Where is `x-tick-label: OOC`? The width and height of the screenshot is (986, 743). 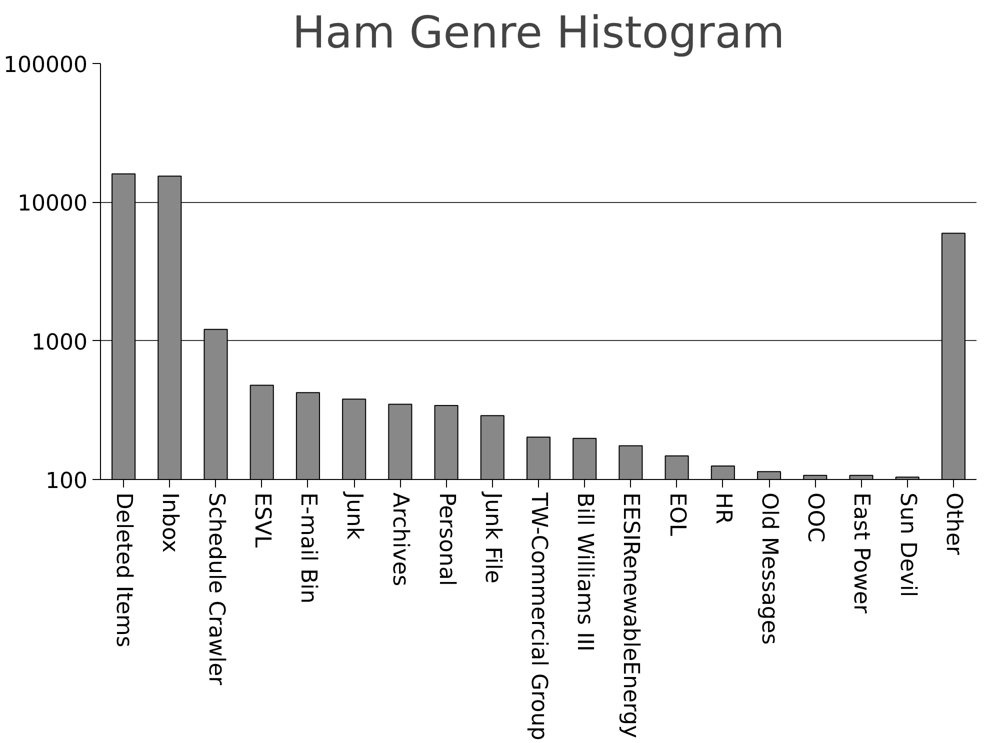
x-tick-label: OOC is located at coordinates (815, 517).